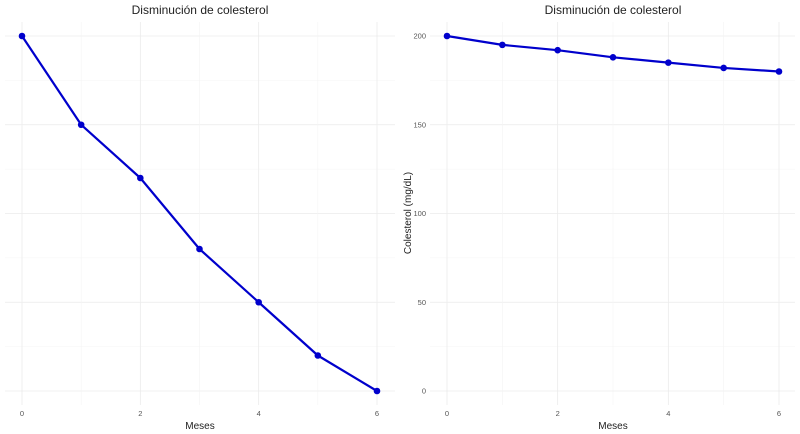 This screenshot has width=800, height=434. What do you see at coordinates (419, 36) in the screenshot?
I see `y-tick-label: 200` at bounding box center [419, 36].